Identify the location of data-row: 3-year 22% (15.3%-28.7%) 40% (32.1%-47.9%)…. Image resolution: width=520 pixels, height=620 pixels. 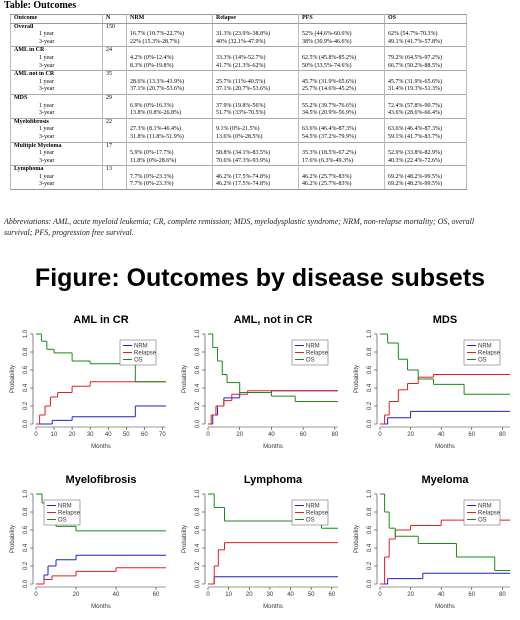
(238, 42).